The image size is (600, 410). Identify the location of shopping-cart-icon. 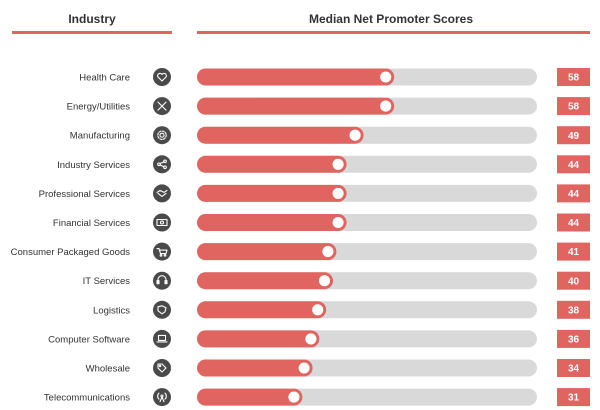
(162, 251).